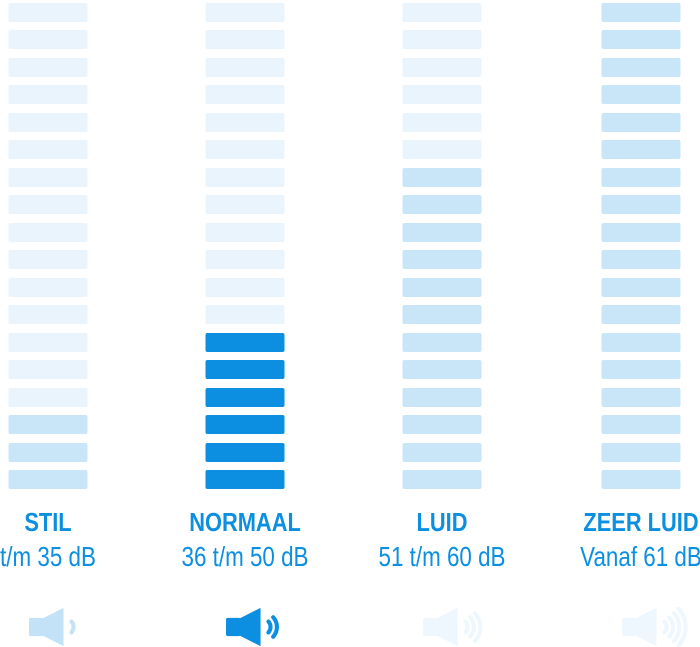  What do you see at coordinates (453, 627) in the screenshot?
I see `speaker-3-waves-icon` at bounding box center [453, 627].